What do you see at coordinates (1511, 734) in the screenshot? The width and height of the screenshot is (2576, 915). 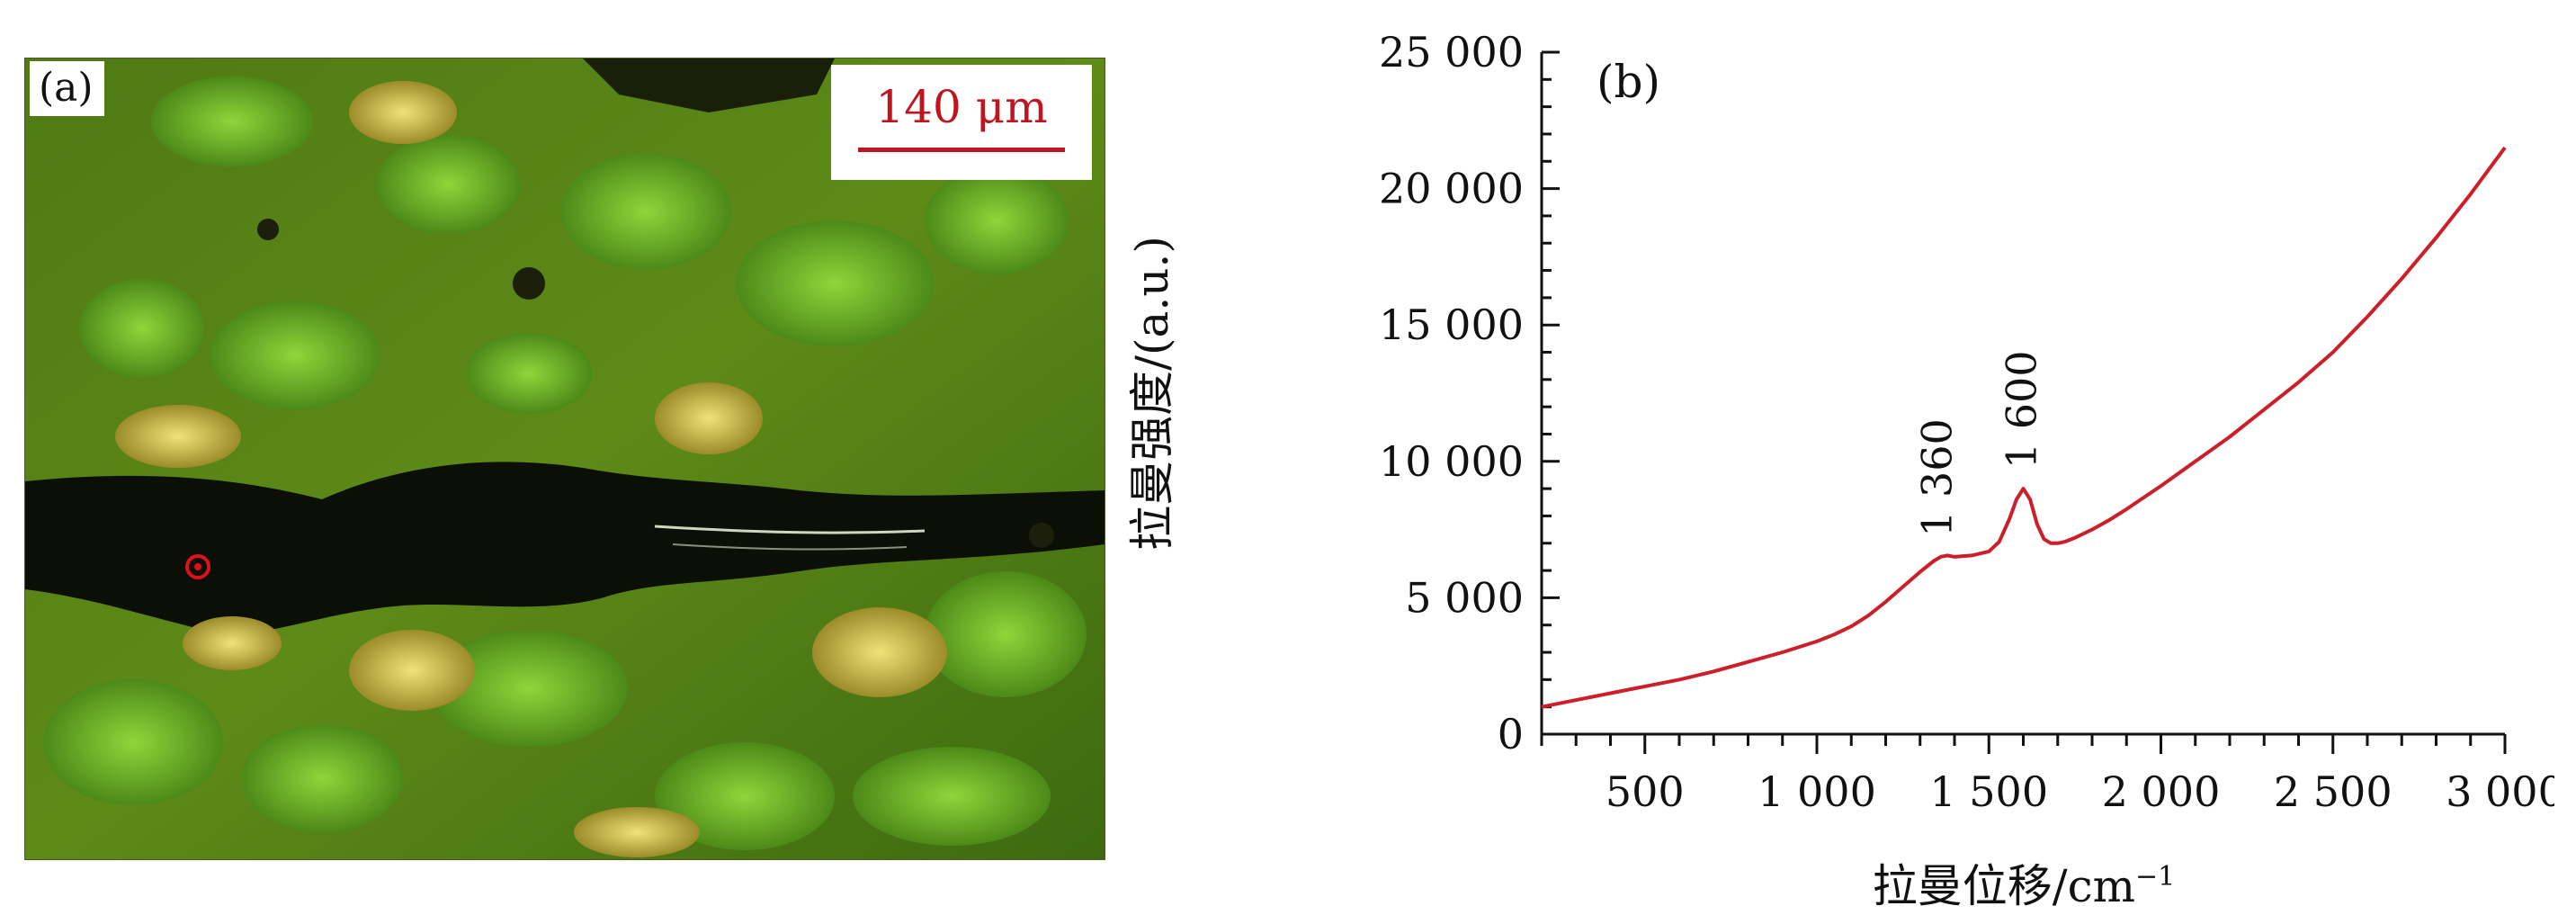 I see `y-tick-label: 0` at bounding box center [1511, 734].